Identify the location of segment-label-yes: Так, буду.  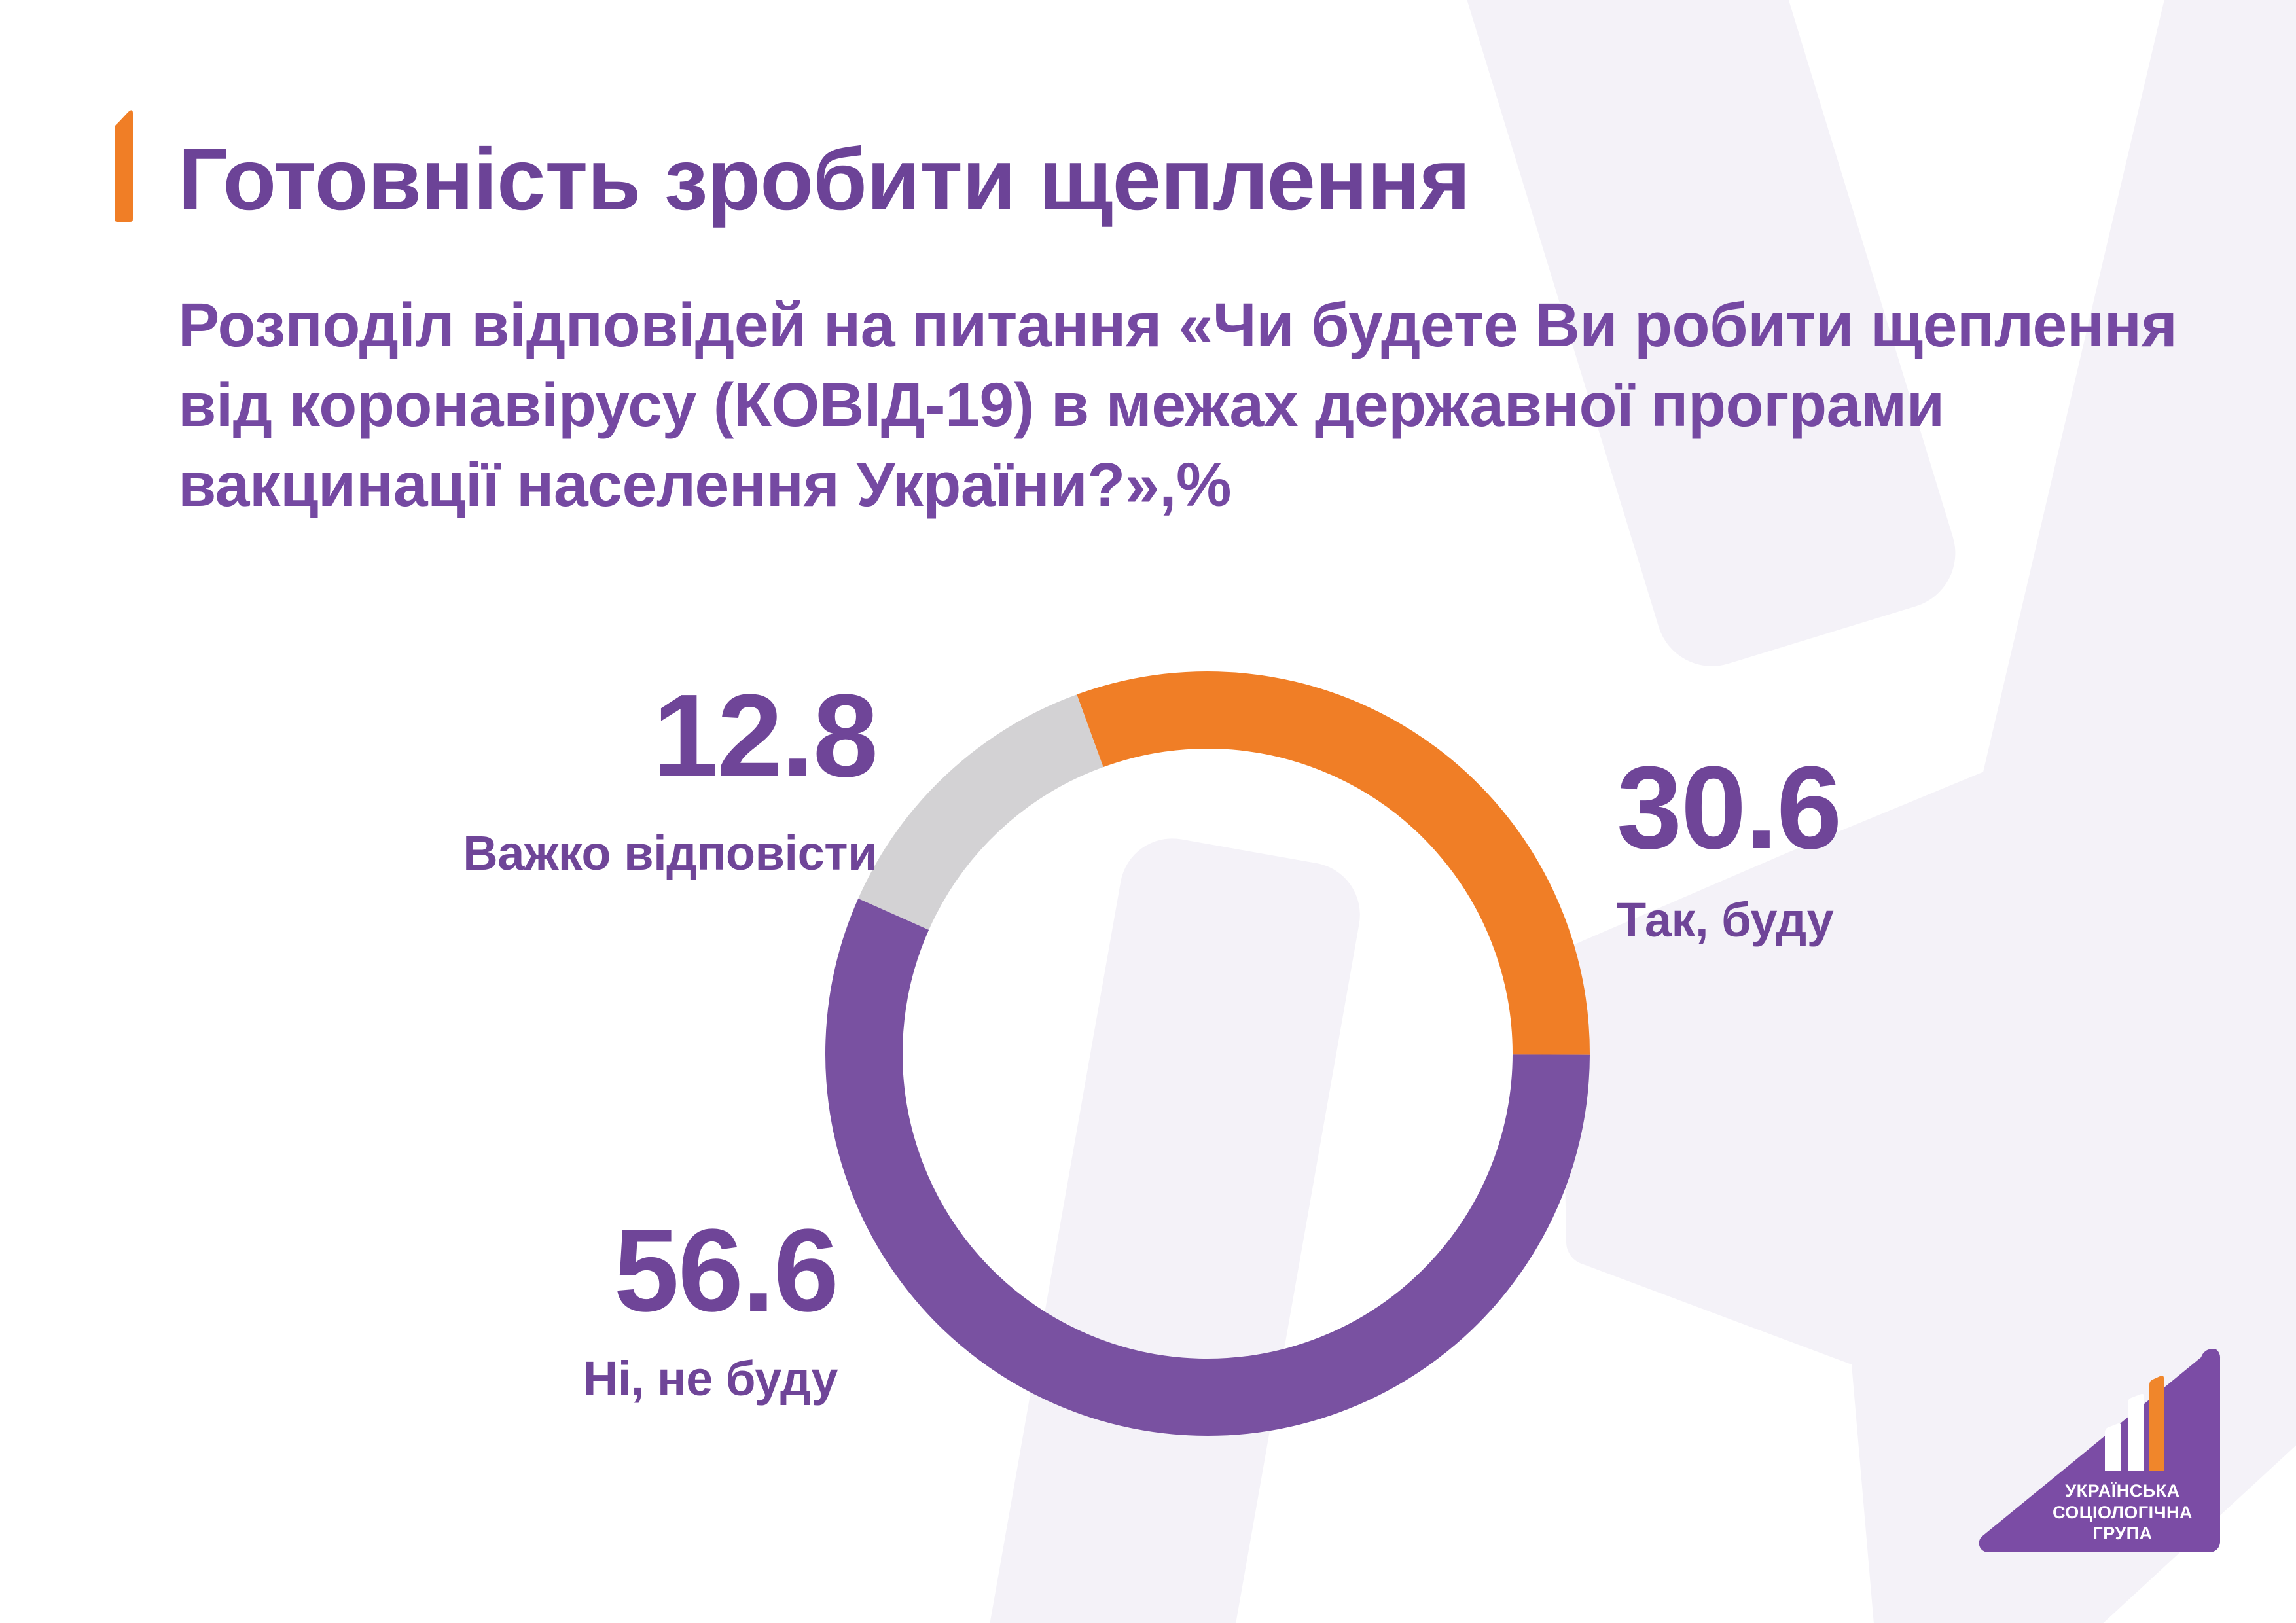
(1725, 920).